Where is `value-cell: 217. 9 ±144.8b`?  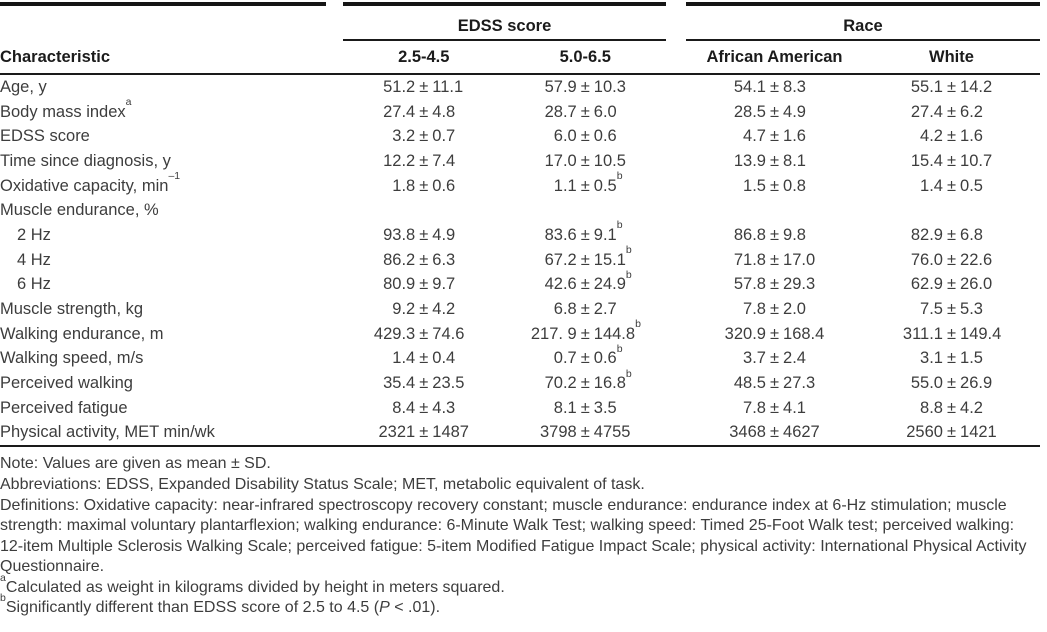
value-cell: 217. 9 ±144.8b is located at coordinates (585, 330).